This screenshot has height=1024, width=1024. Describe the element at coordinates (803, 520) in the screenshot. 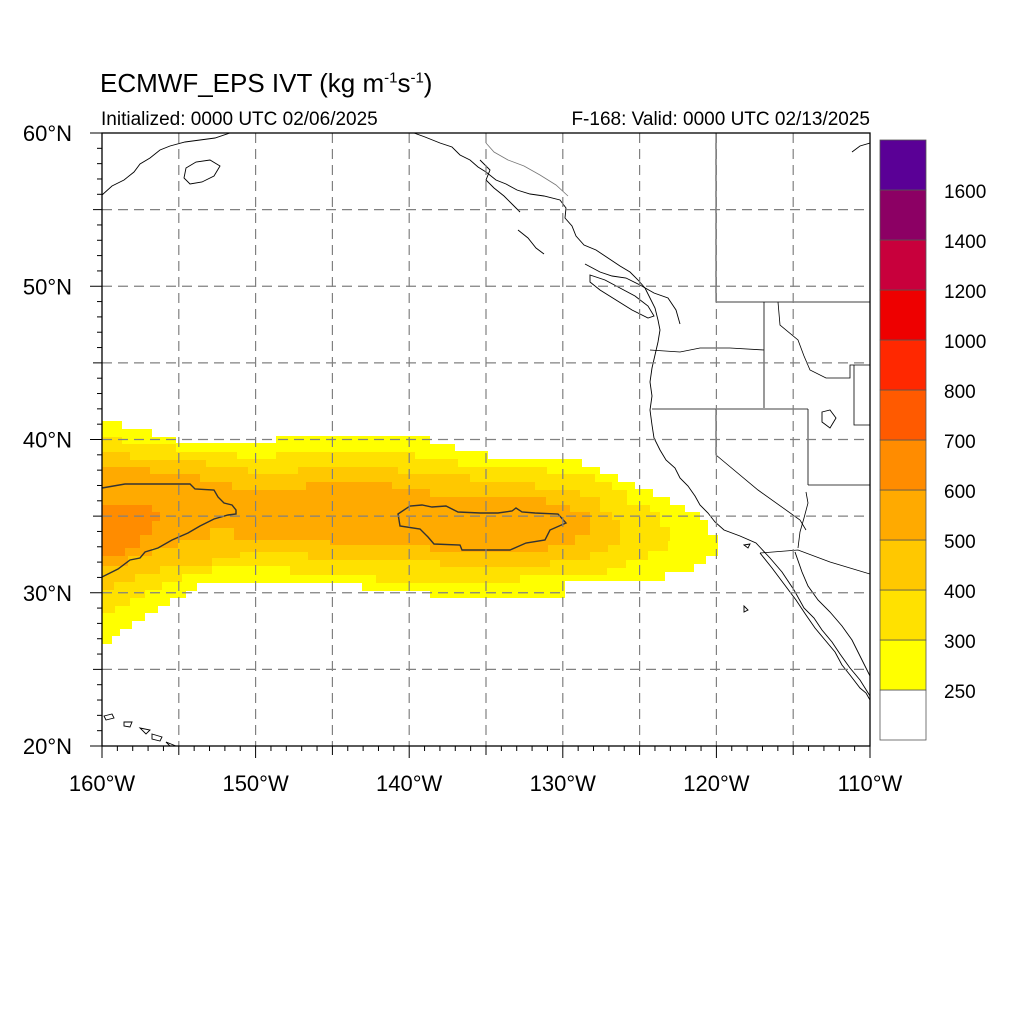

I see `california-arizona` at that location.